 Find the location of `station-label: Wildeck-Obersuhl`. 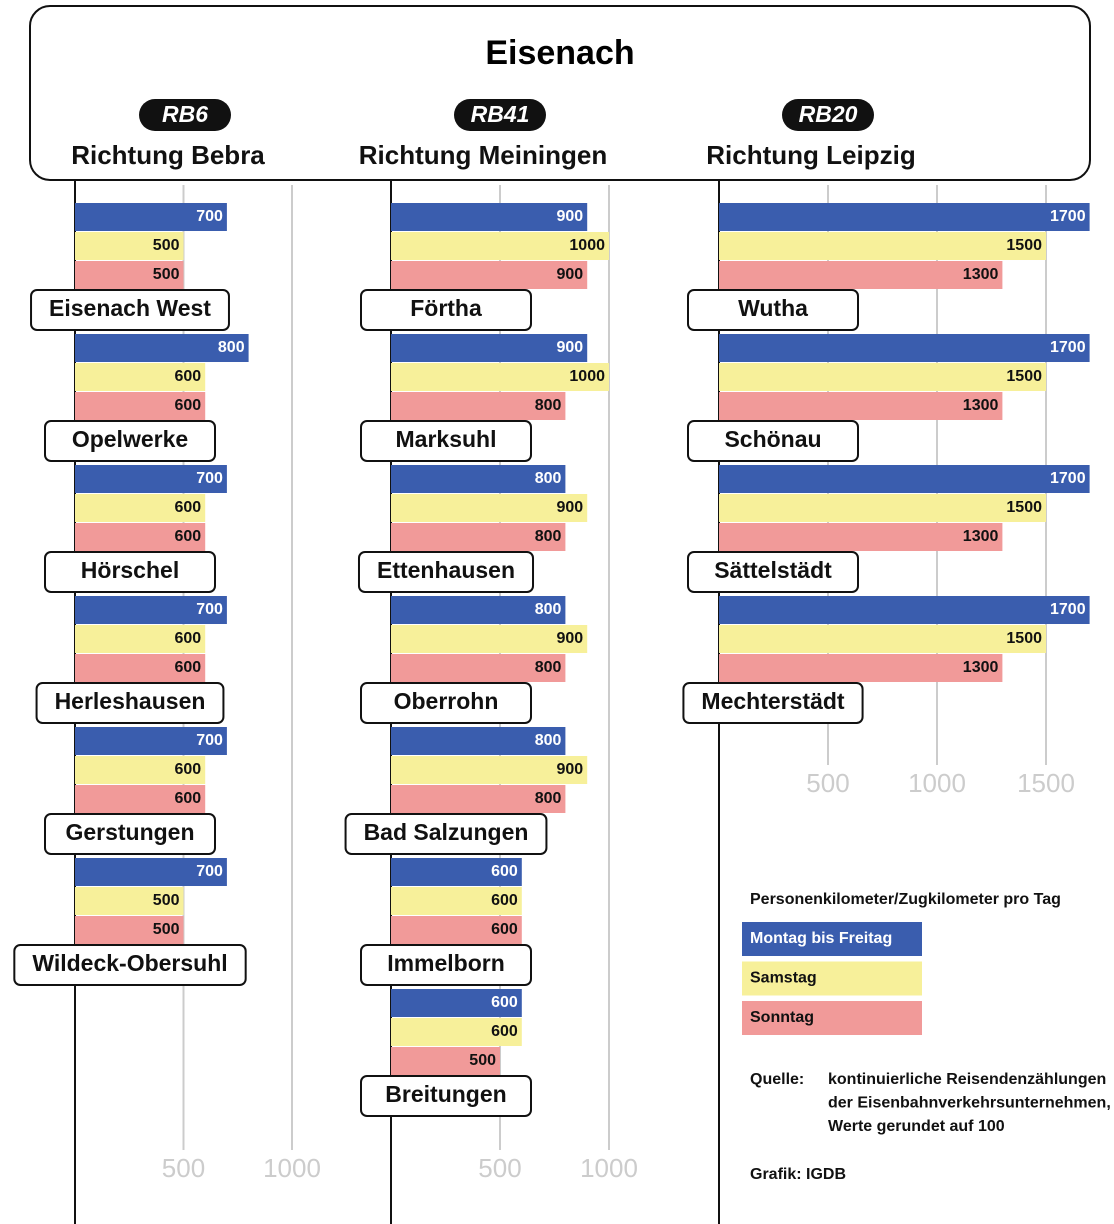

station-label: Wildeck-Obersuhl is located at coordinates (129, 963).